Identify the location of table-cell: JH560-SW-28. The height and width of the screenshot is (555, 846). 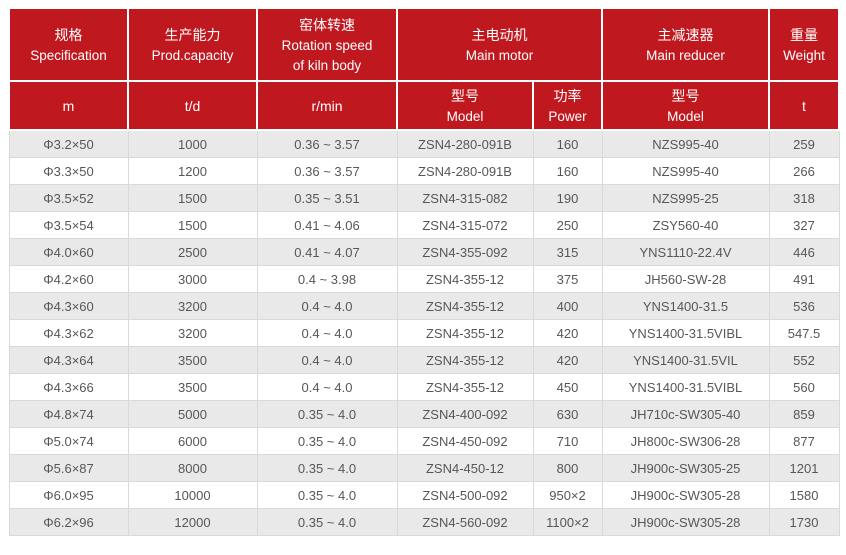
(685, 279).